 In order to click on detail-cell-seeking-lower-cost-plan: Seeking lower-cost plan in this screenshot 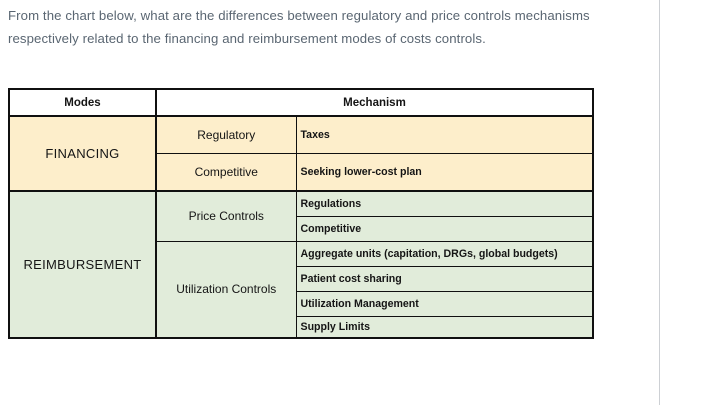, I will do `click(444, 172)`.